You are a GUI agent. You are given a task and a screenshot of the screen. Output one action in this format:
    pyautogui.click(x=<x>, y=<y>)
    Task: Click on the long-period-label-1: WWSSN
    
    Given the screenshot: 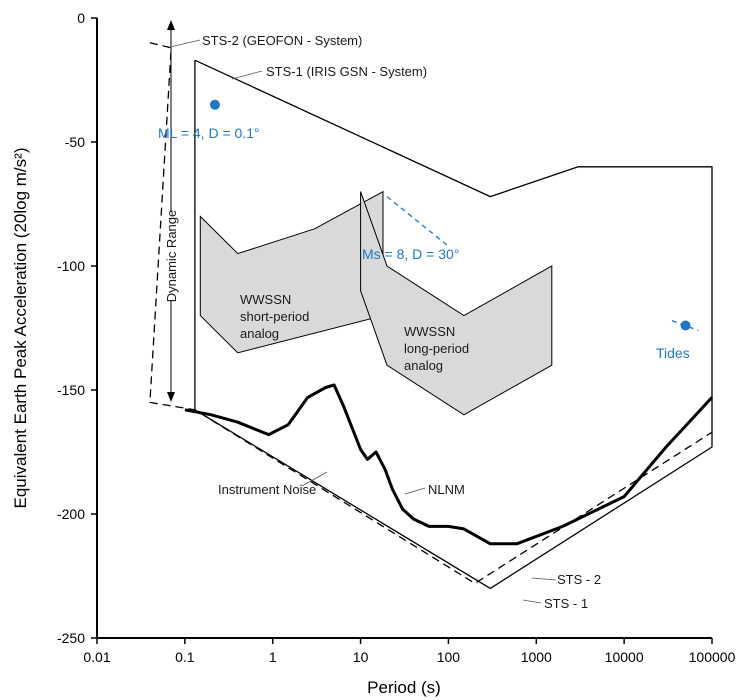 What is the action you would take?
    pyautogui.click(x=429, y=331)
    